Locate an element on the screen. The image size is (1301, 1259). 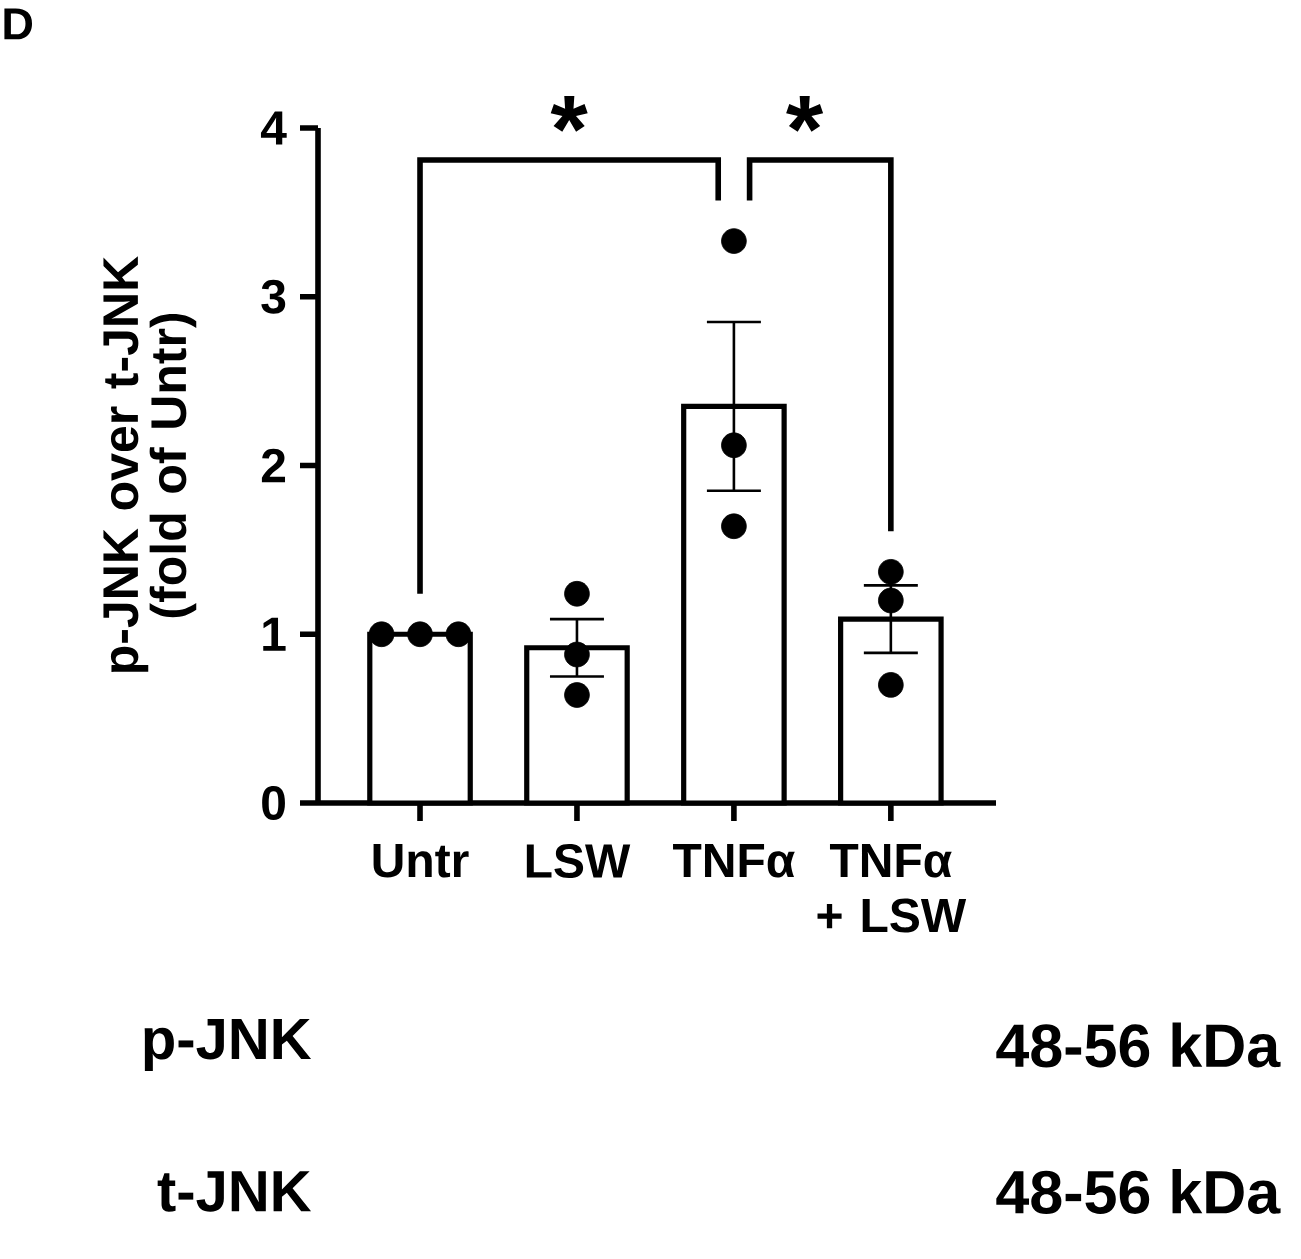
y-axis-title: p-JNK over t-JNK (fold of Untr) is located at coordinates (150, 464).